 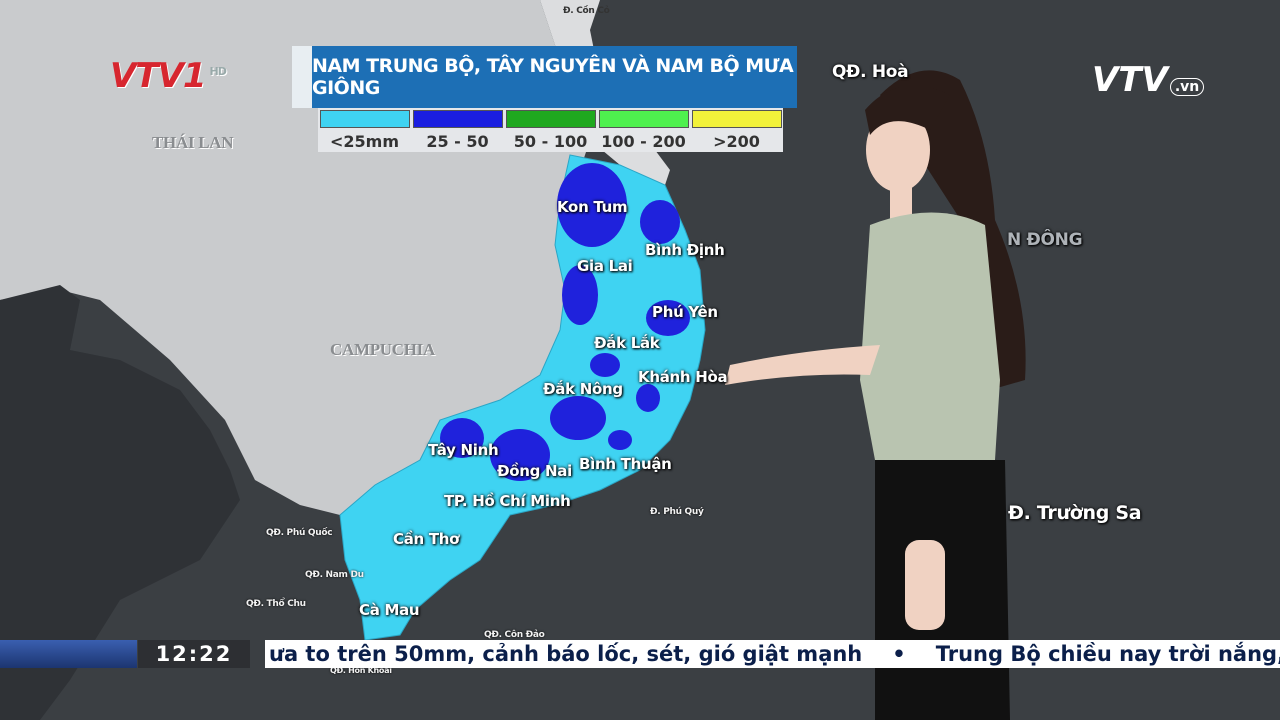 I want to click on island-label: QĐ. Phú Quốc, so click(x=299, y=533).